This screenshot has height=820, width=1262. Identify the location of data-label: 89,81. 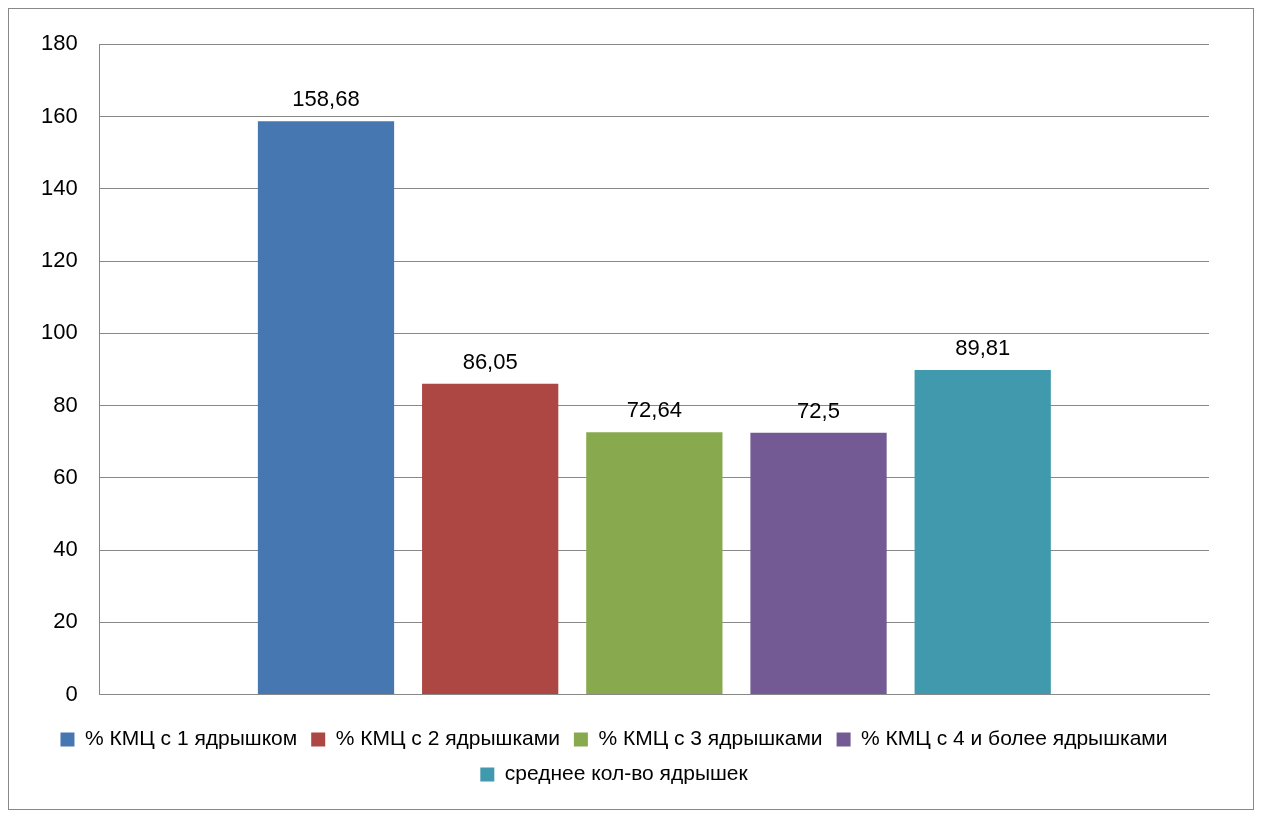
(983, 348).